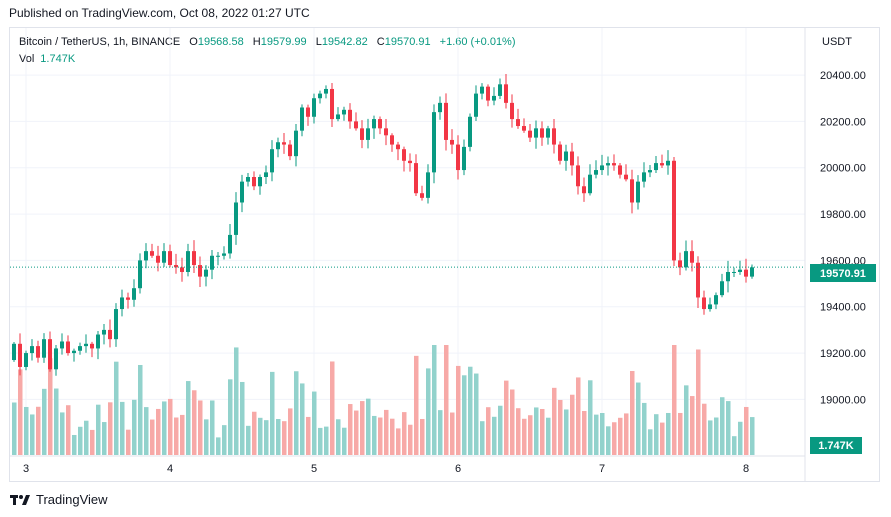 The width and height of the screenshot is (891, 517). What do you see at coordinates (72, 499) in the screenshot?
I see `tradingview-brand: TradingView` at bounding box center [72, 499].